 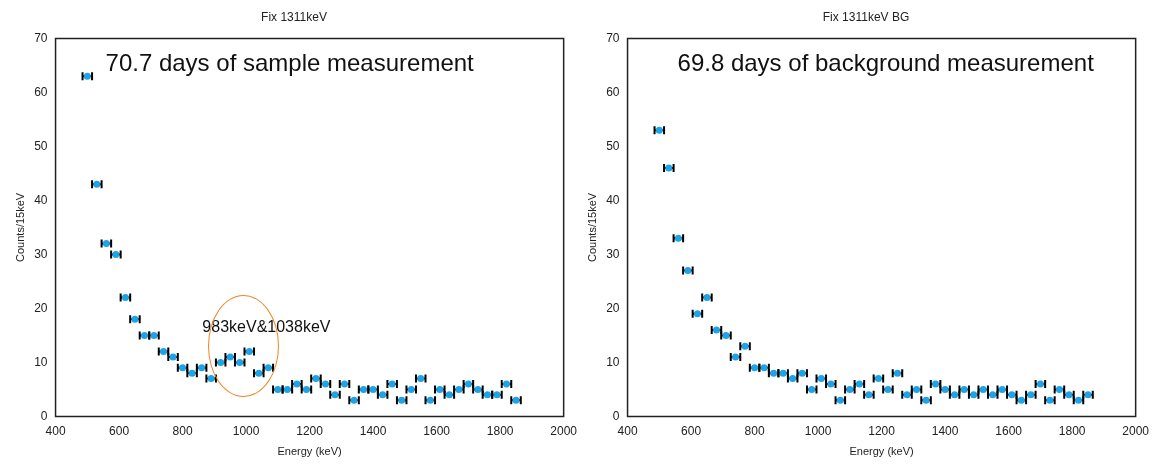 What do you see at coordinates (266, 326) in the screenshot?
I see `annotation: 983keV&1038keV` at bounding box center [266, 326].